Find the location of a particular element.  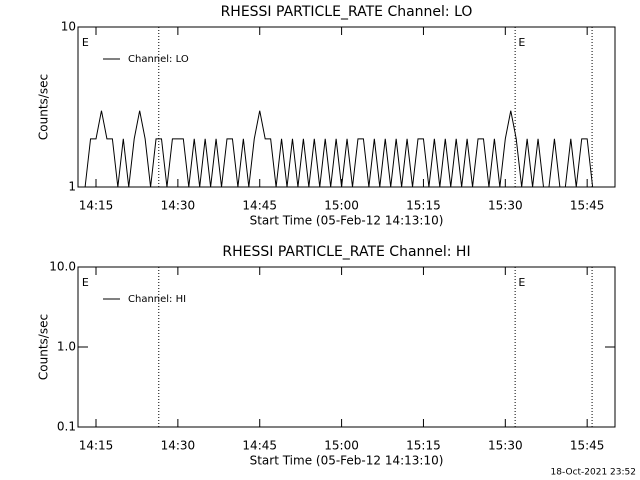

y-tick-label: 1.0 is located at coordinates (66, 347).